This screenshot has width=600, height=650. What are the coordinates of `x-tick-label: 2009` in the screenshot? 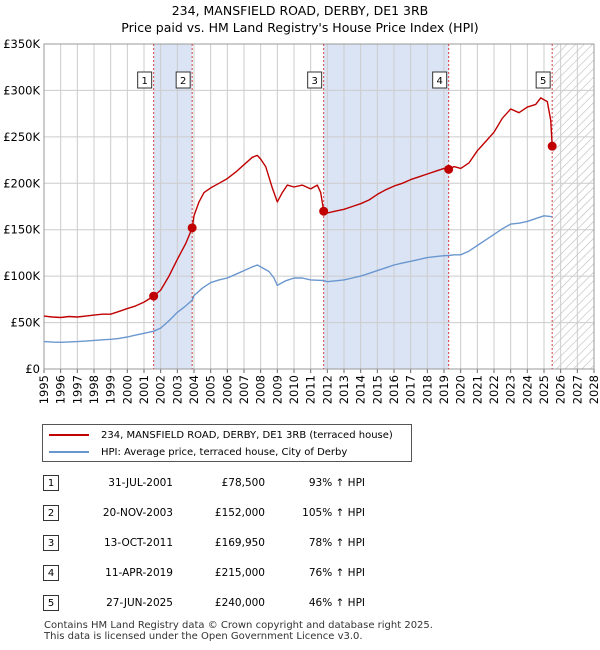 It's located at (277, 389).